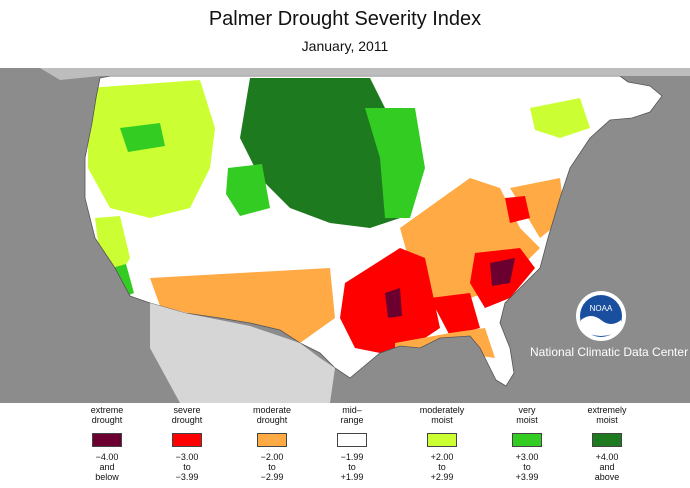 The height and width of the screenshot is (488, 690). What do you see at coordinates (560, 118) in the screenshot?
I see `region-northeast-moist` at bounding box center [560, 118].